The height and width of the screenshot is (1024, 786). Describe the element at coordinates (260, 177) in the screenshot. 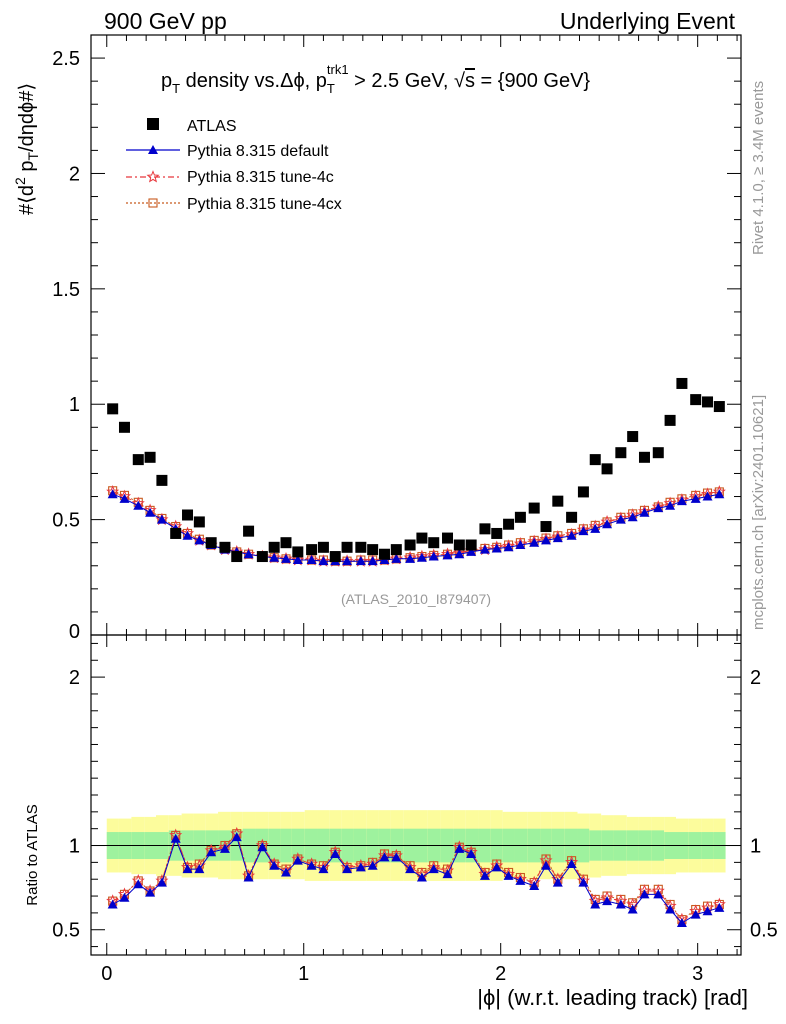

I see `legend-label-tune4c: Pythia 8.315 tune-4c` at that location.